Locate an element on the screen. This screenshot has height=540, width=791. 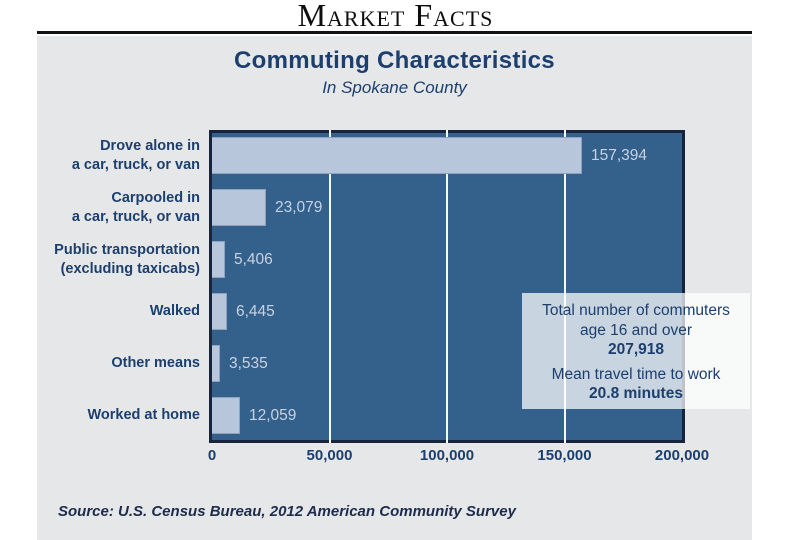
info-mean-value: 20.8 minutes is located at coordinates (636, 393).